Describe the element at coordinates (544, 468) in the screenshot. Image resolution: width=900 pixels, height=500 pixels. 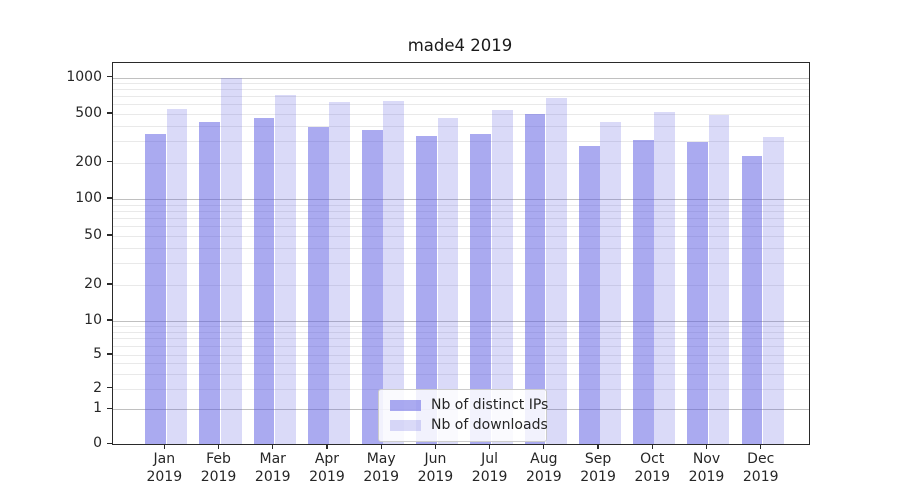
I see `x-tick-label: Aug 2019` at that location.